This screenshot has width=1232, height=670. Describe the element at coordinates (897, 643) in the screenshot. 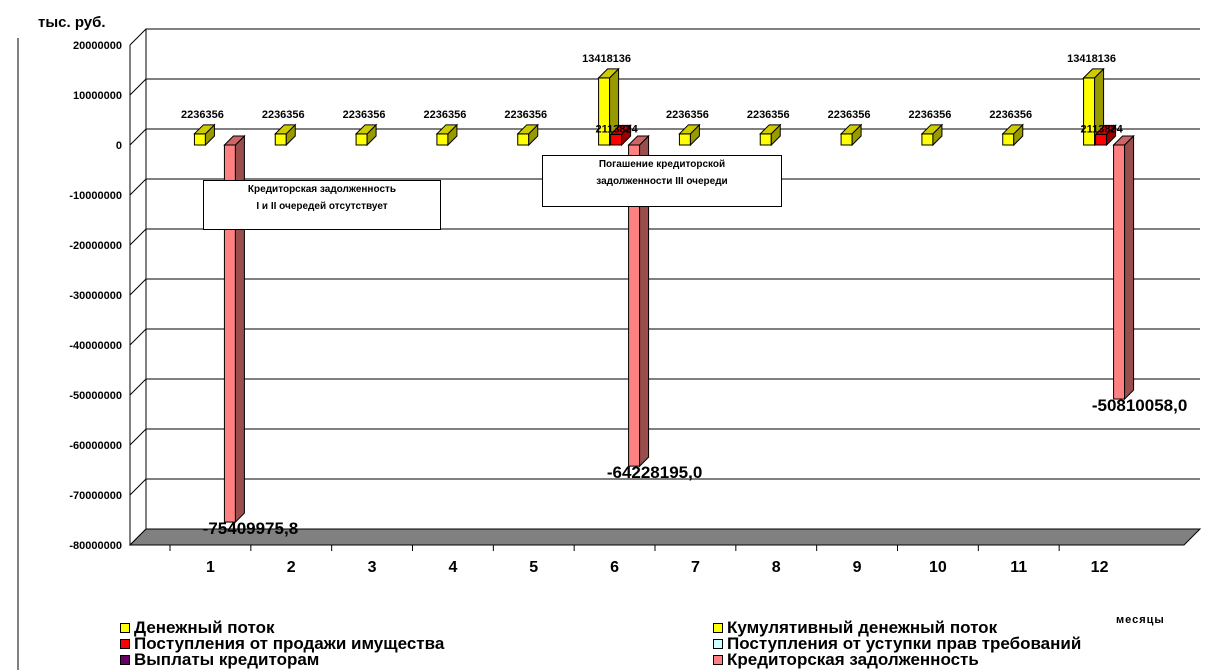

I see `legend-item-claims-assignment: Поступления от уступки прав требований` at that location.